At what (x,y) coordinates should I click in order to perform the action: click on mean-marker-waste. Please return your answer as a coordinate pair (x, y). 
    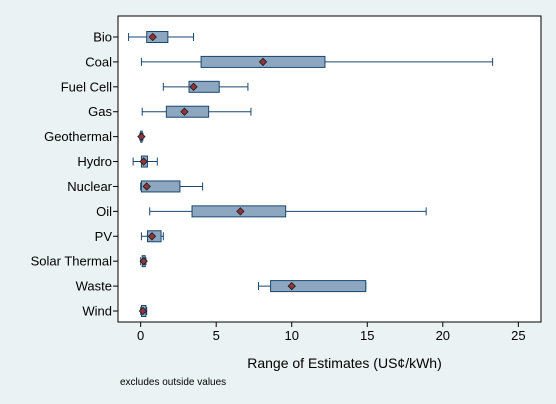
    Looking at the image, I should click on (291, 286).